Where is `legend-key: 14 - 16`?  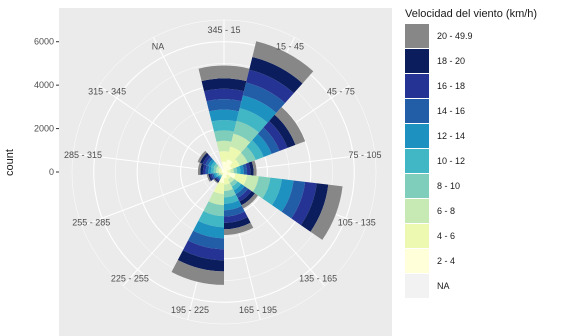
legend-key: 14 - 16 is located at coordinates (471, 111).